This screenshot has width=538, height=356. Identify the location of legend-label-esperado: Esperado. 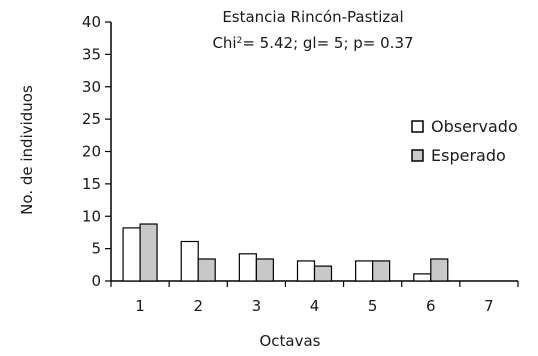
(468, 155).